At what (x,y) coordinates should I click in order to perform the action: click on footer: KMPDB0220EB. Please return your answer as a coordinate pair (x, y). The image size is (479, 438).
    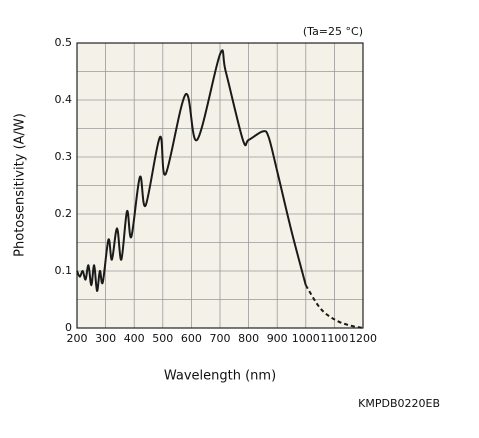
    Looking at the image, I should click on (399, 403).